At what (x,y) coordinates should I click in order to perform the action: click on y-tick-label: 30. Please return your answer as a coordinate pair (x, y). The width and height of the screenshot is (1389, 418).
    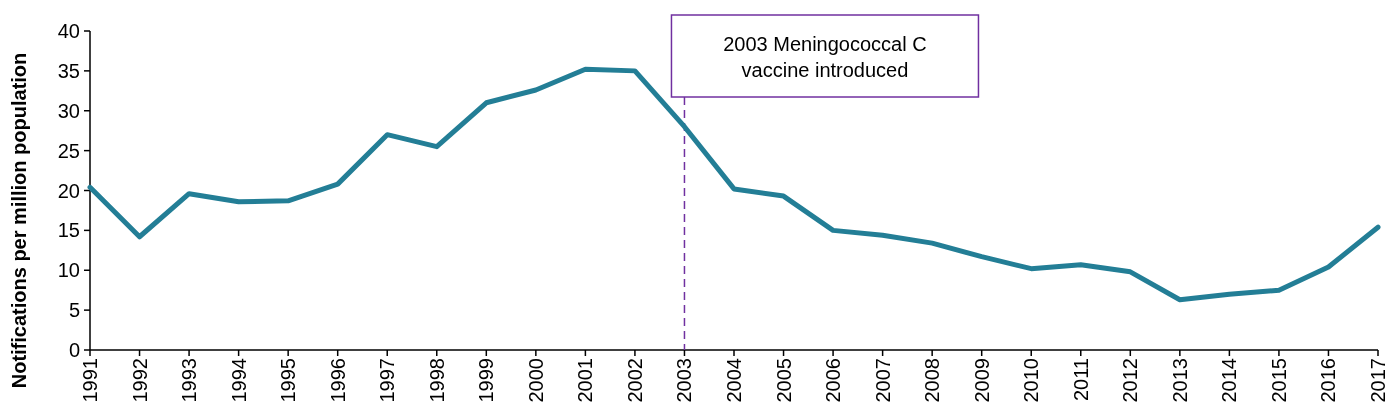
    Looking at the image, I should click on (68, 110).